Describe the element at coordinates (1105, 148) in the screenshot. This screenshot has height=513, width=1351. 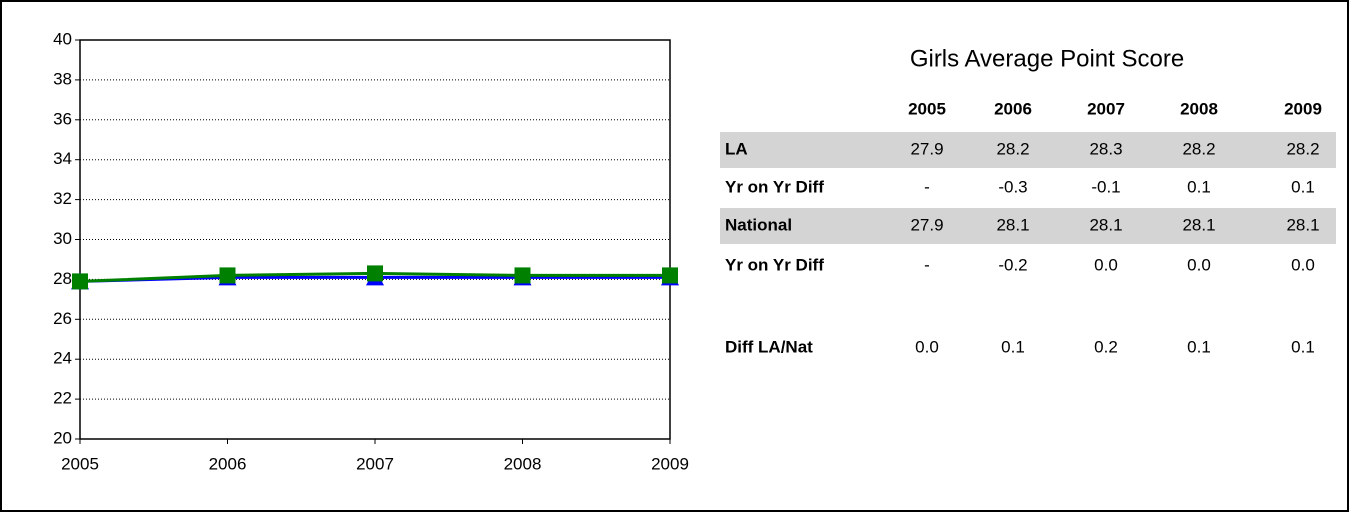
I see `cell: 28.3` at that location.